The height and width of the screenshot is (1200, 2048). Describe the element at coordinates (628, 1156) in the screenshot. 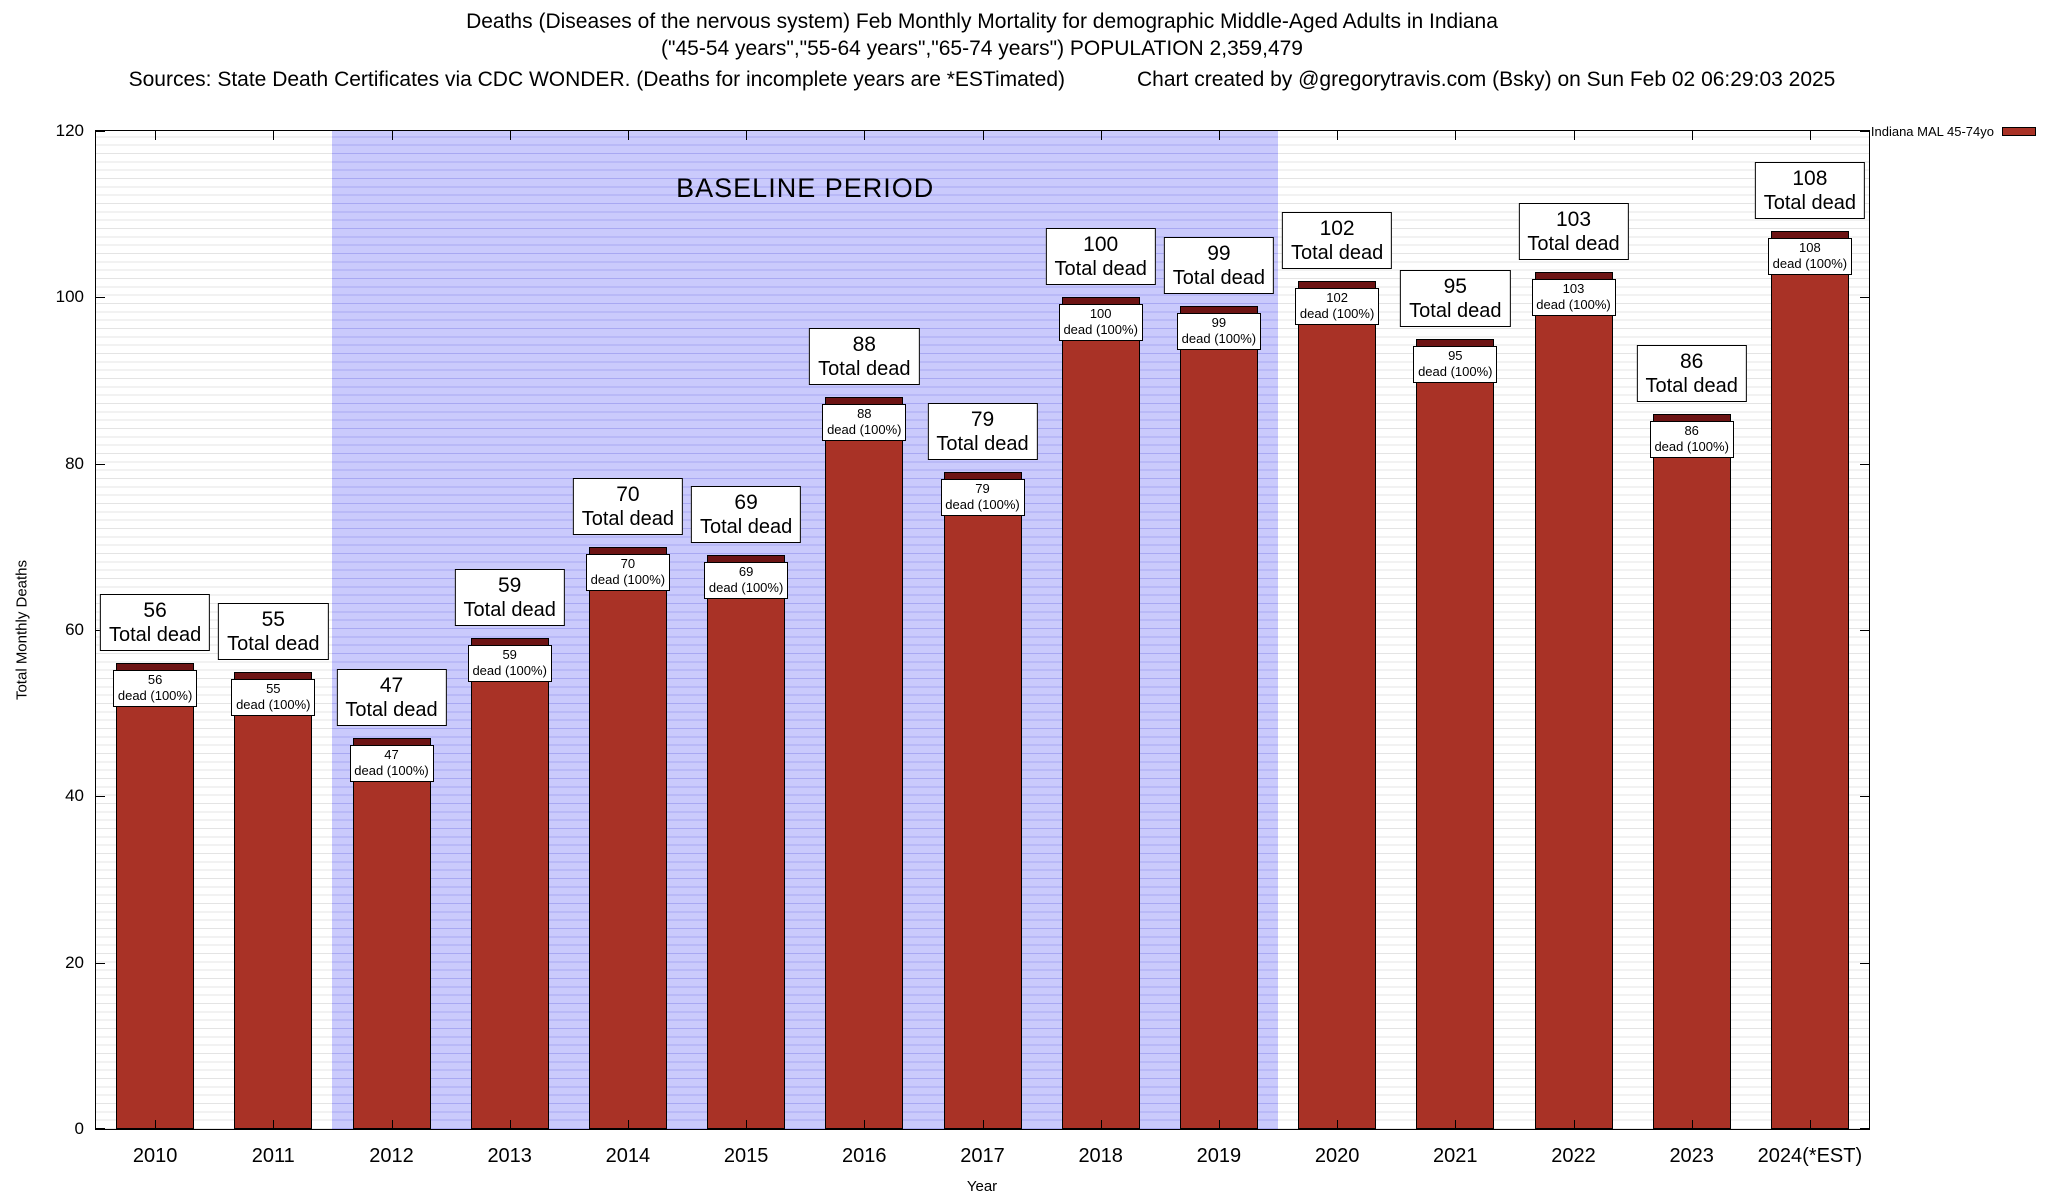

I see `x-tick-label-2014: 2014` at that location.